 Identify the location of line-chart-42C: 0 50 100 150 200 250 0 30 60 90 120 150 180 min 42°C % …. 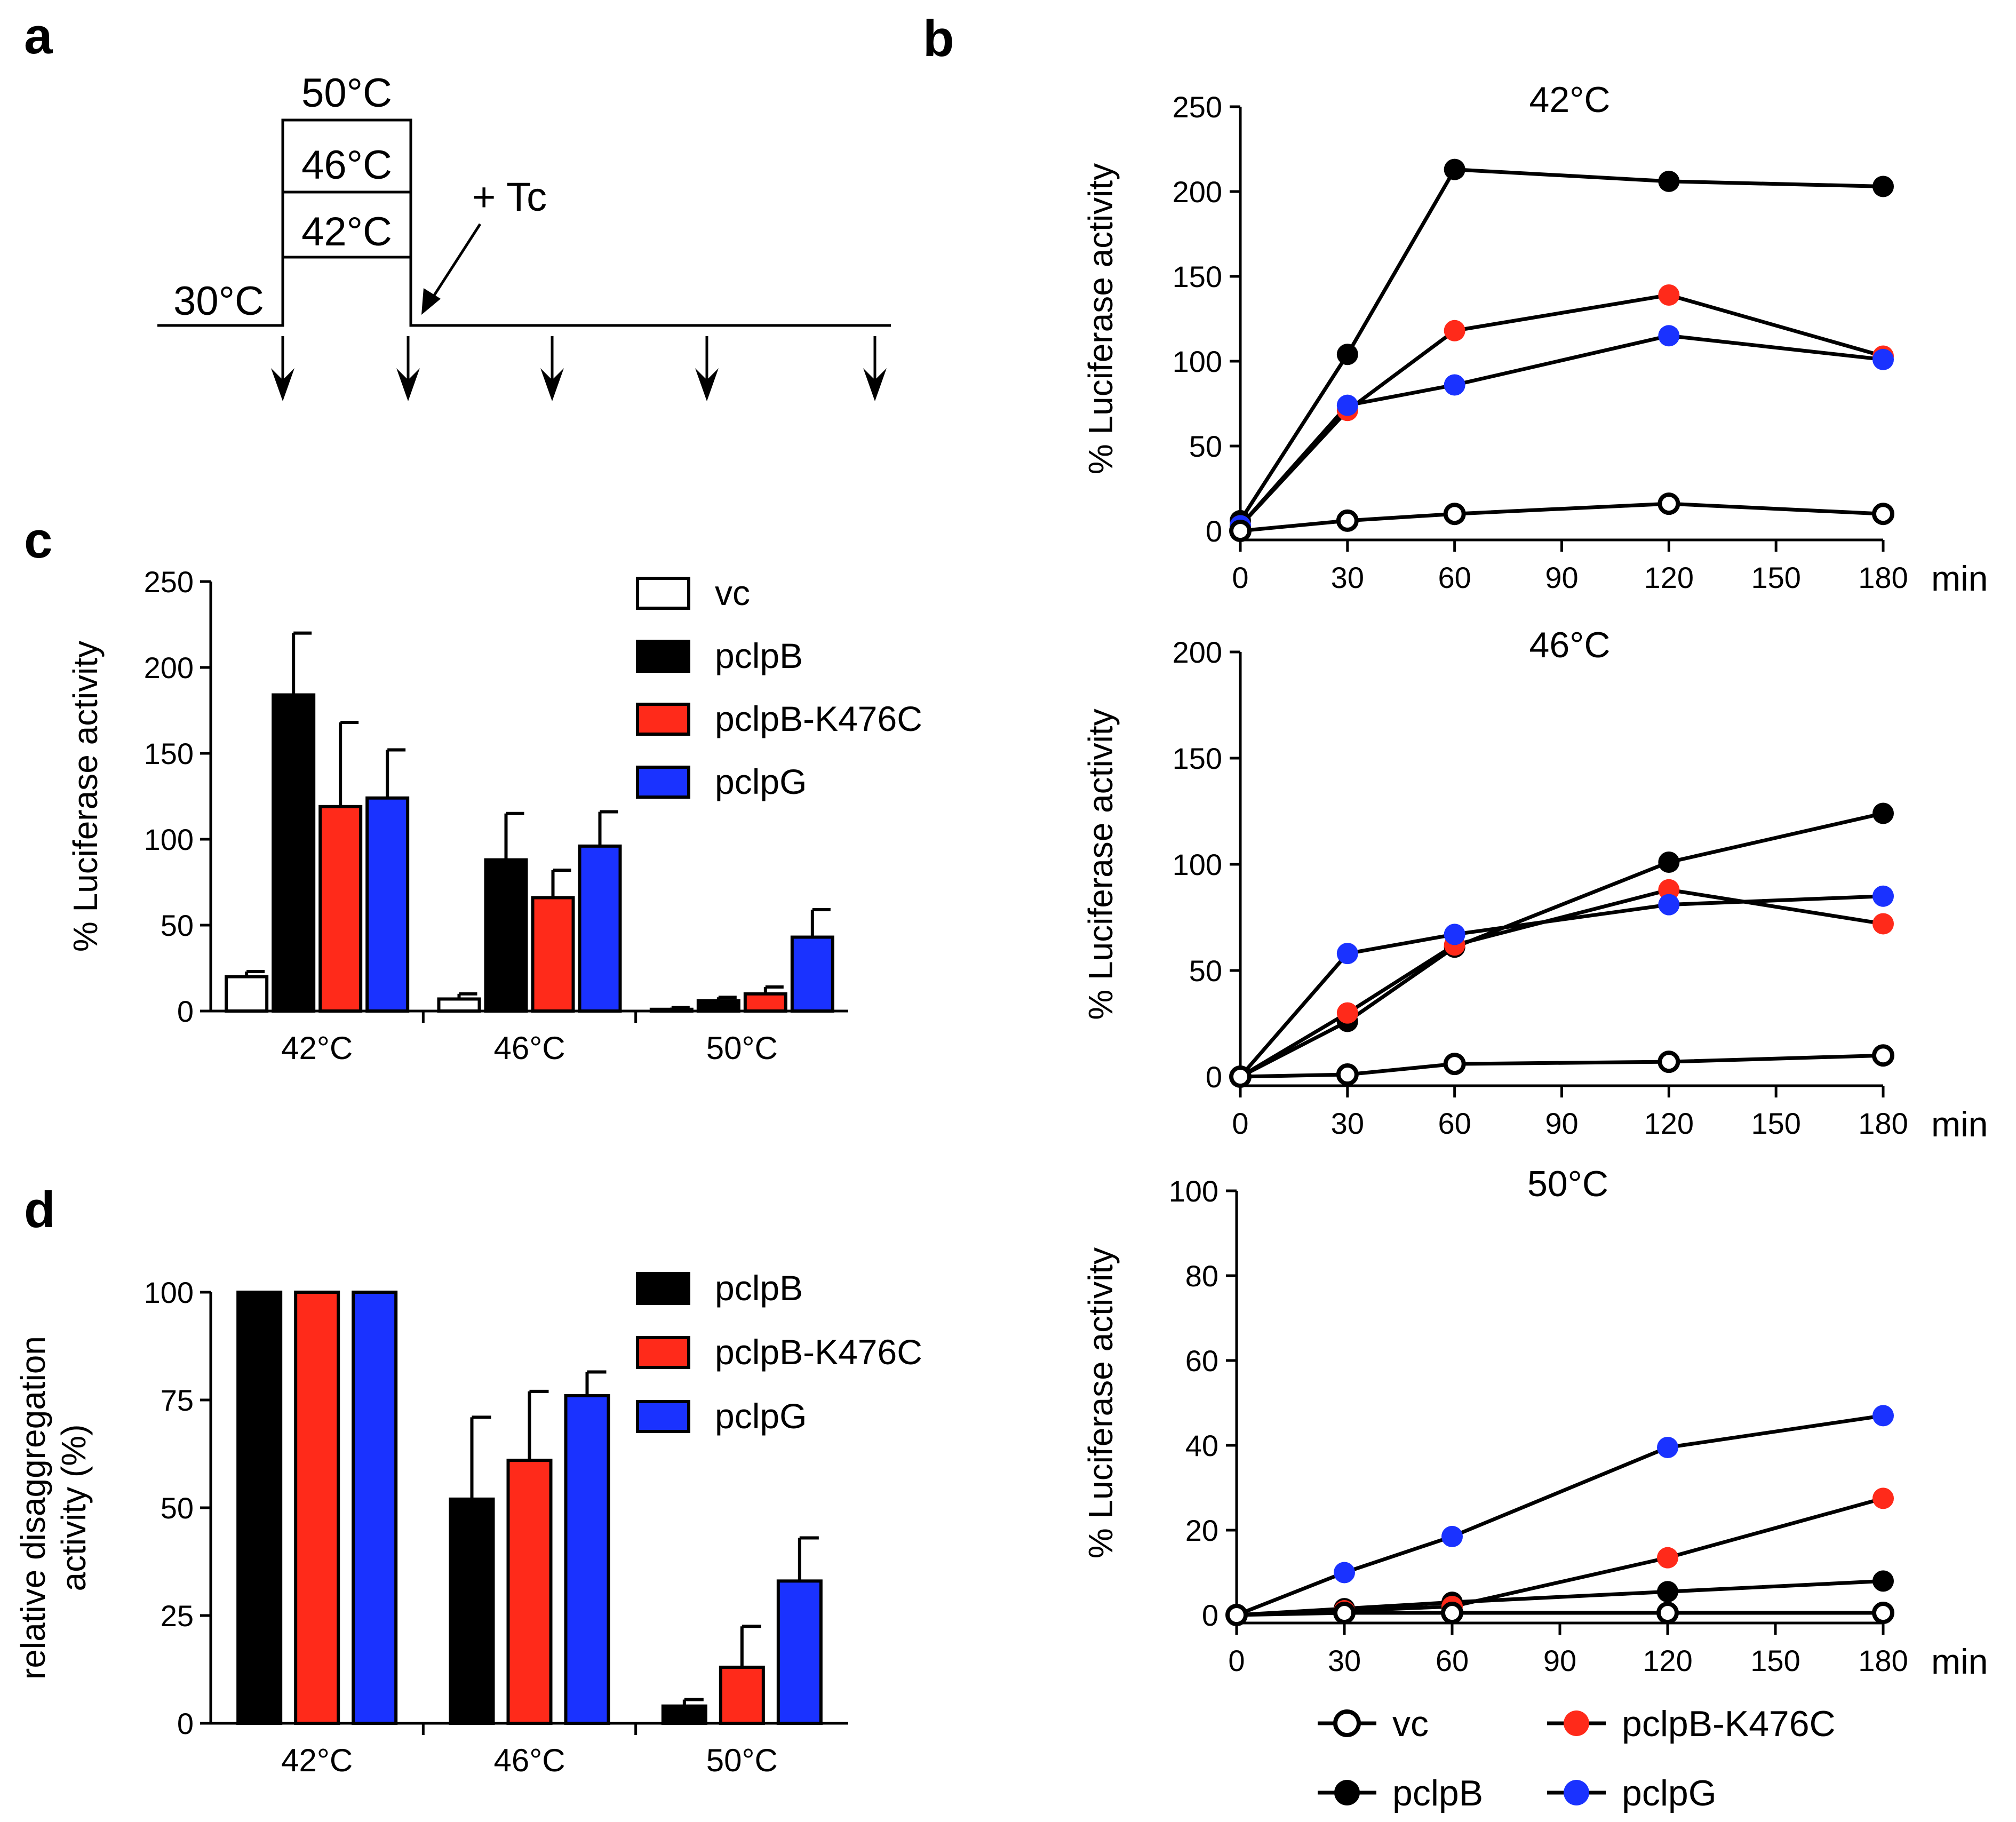
(1534, 338).